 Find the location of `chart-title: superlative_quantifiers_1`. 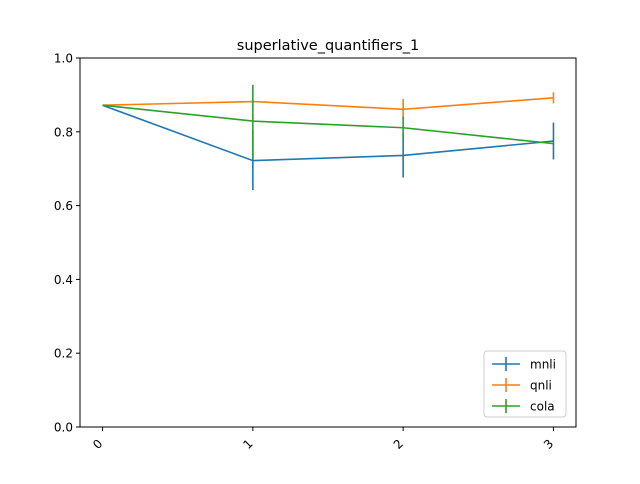

chart-title: superlative_quantifiers_1 is located at coordinates (328, 46).